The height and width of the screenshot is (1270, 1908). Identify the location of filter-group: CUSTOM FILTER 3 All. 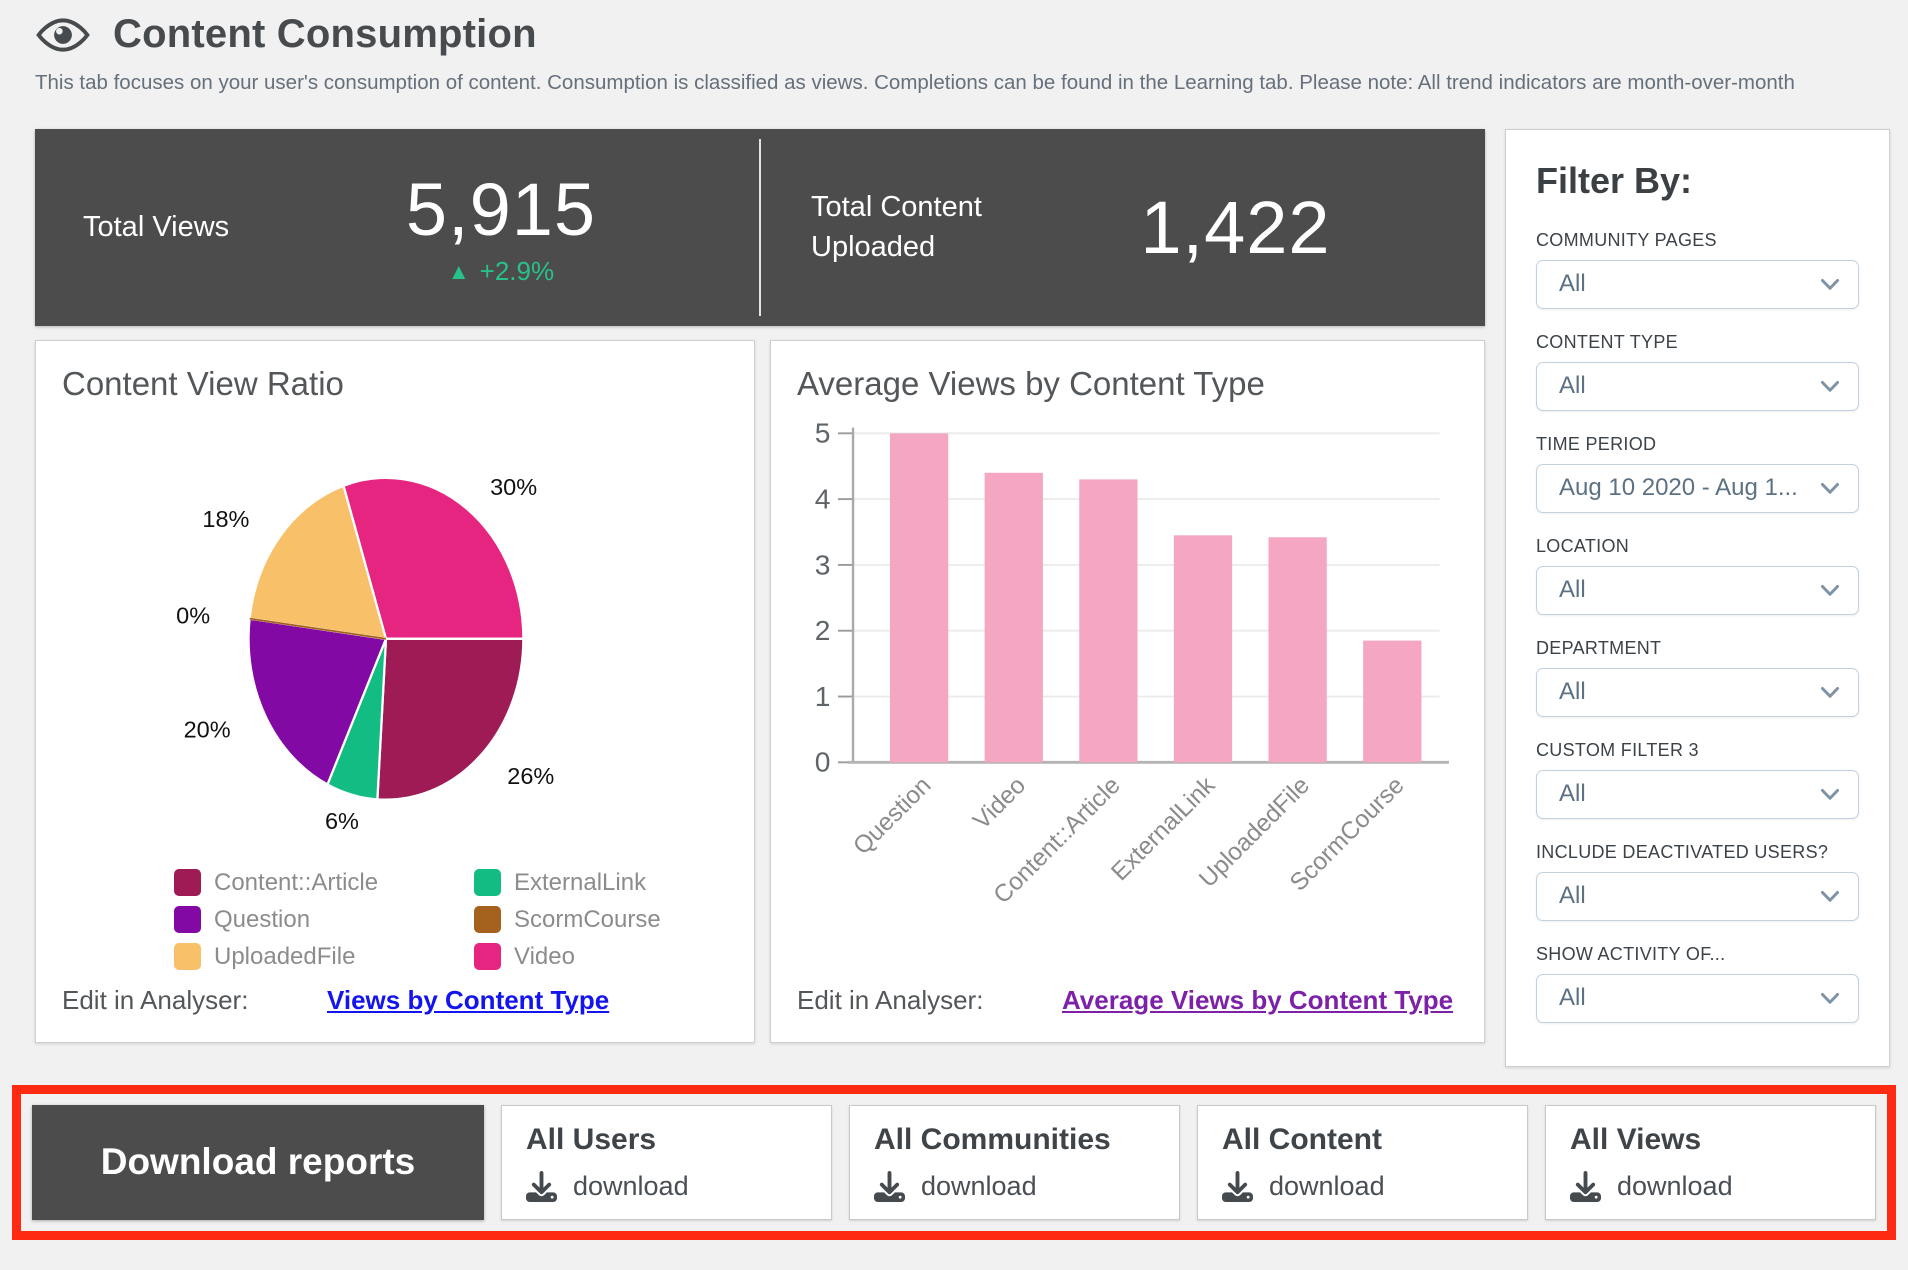
(1697, 779).